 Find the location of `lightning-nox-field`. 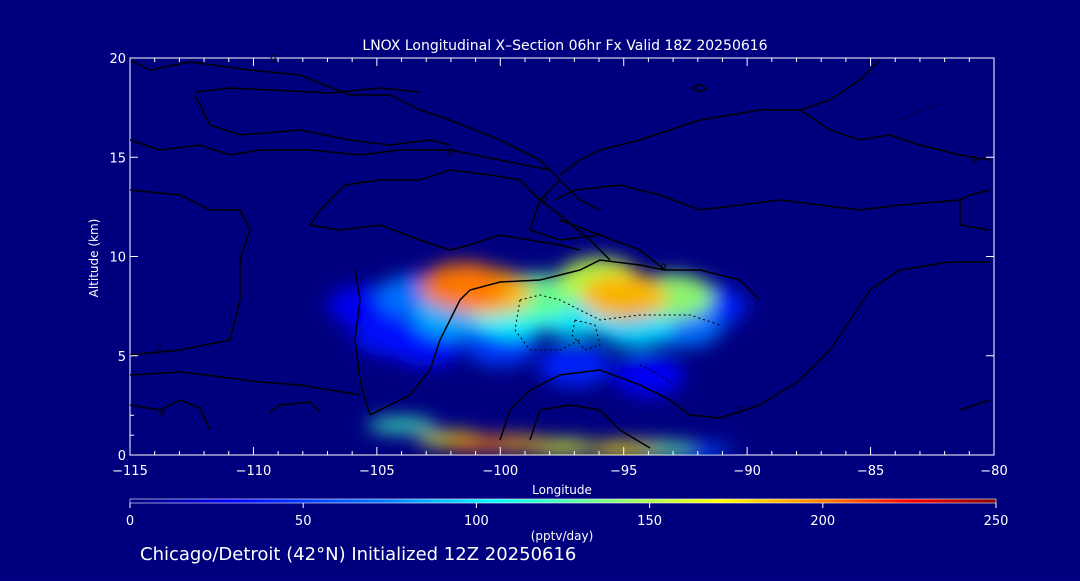

lightning-nox-field is located at coordinates (538, 356).